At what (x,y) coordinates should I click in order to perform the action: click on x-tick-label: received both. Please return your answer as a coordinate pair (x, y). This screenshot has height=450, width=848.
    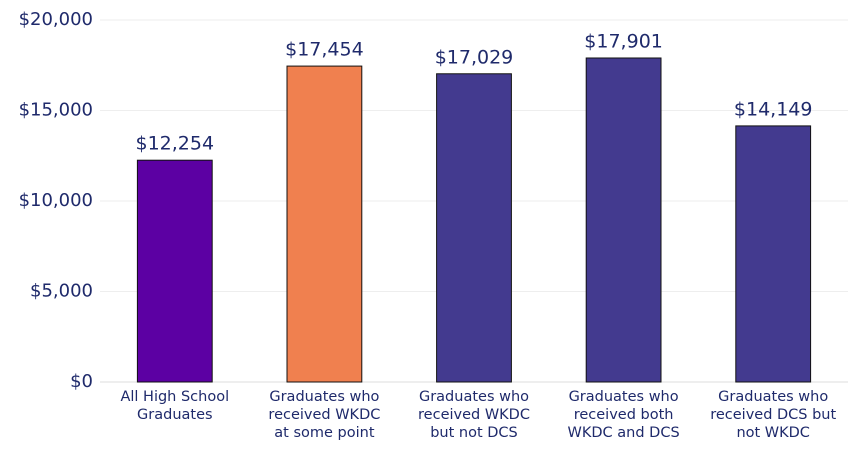
    Looking at the image, I should click on (624, 415).